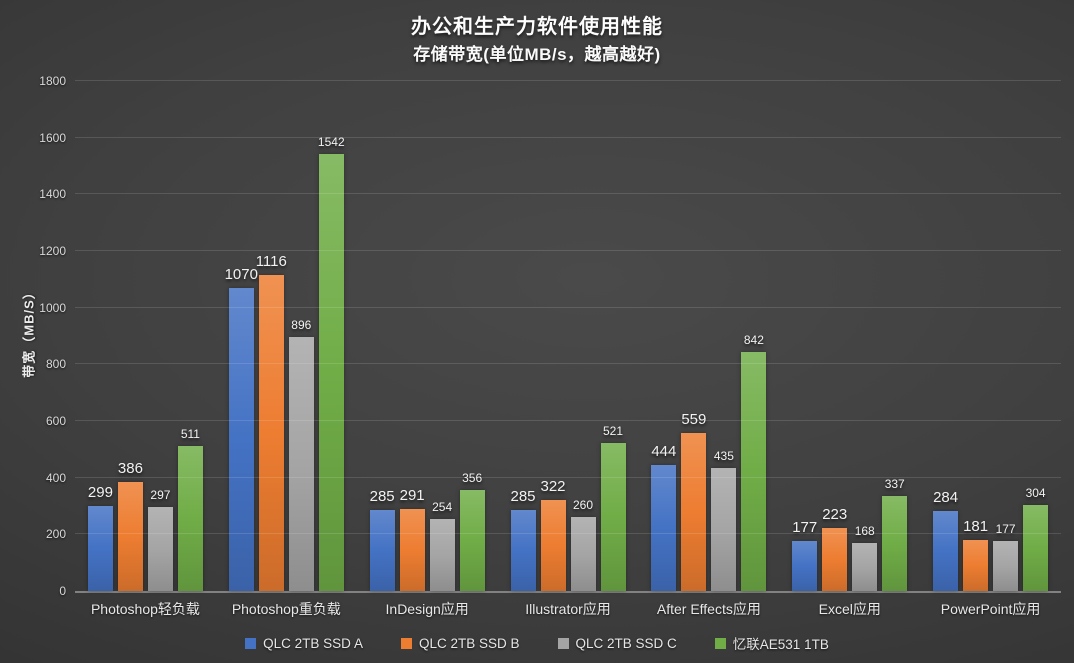 The width and height of the screenshot is (1074, 663). What do you see at coordinates (626, 643) in the screenshot?
I see `legend-label: QLC 2TB SSD C` at bounding box center [626, 643].